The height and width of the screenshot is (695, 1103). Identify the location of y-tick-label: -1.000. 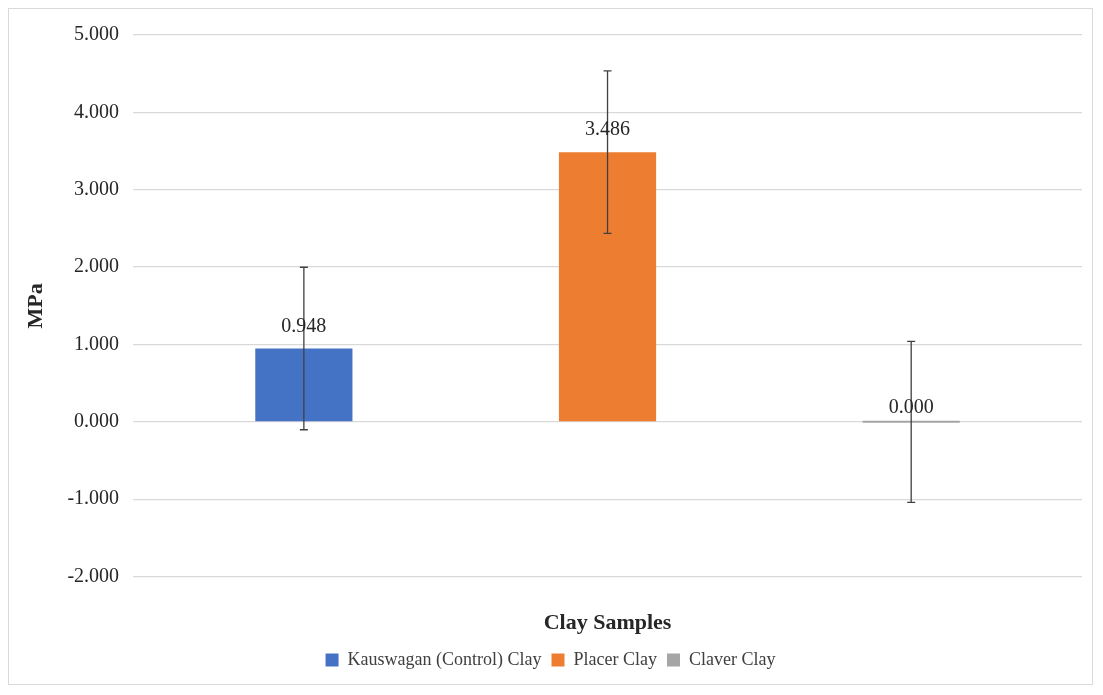
(93, 497).